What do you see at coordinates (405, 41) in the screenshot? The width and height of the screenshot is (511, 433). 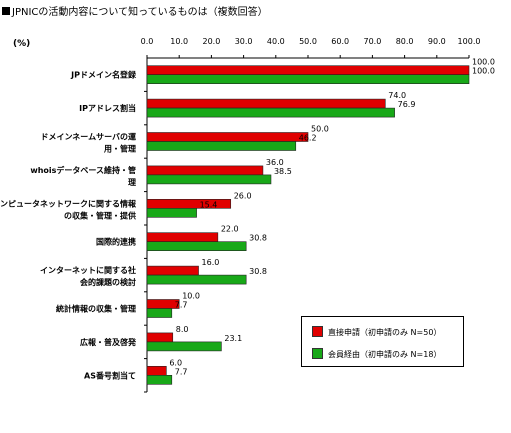 I see `x-tick-label: 80.0` at bounding box center [405, 41].